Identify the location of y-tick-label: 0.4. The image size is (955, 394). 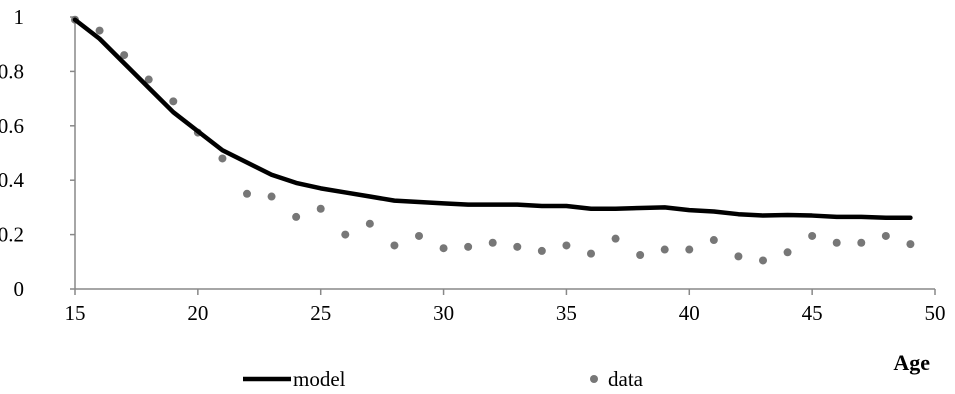
(12, 180).